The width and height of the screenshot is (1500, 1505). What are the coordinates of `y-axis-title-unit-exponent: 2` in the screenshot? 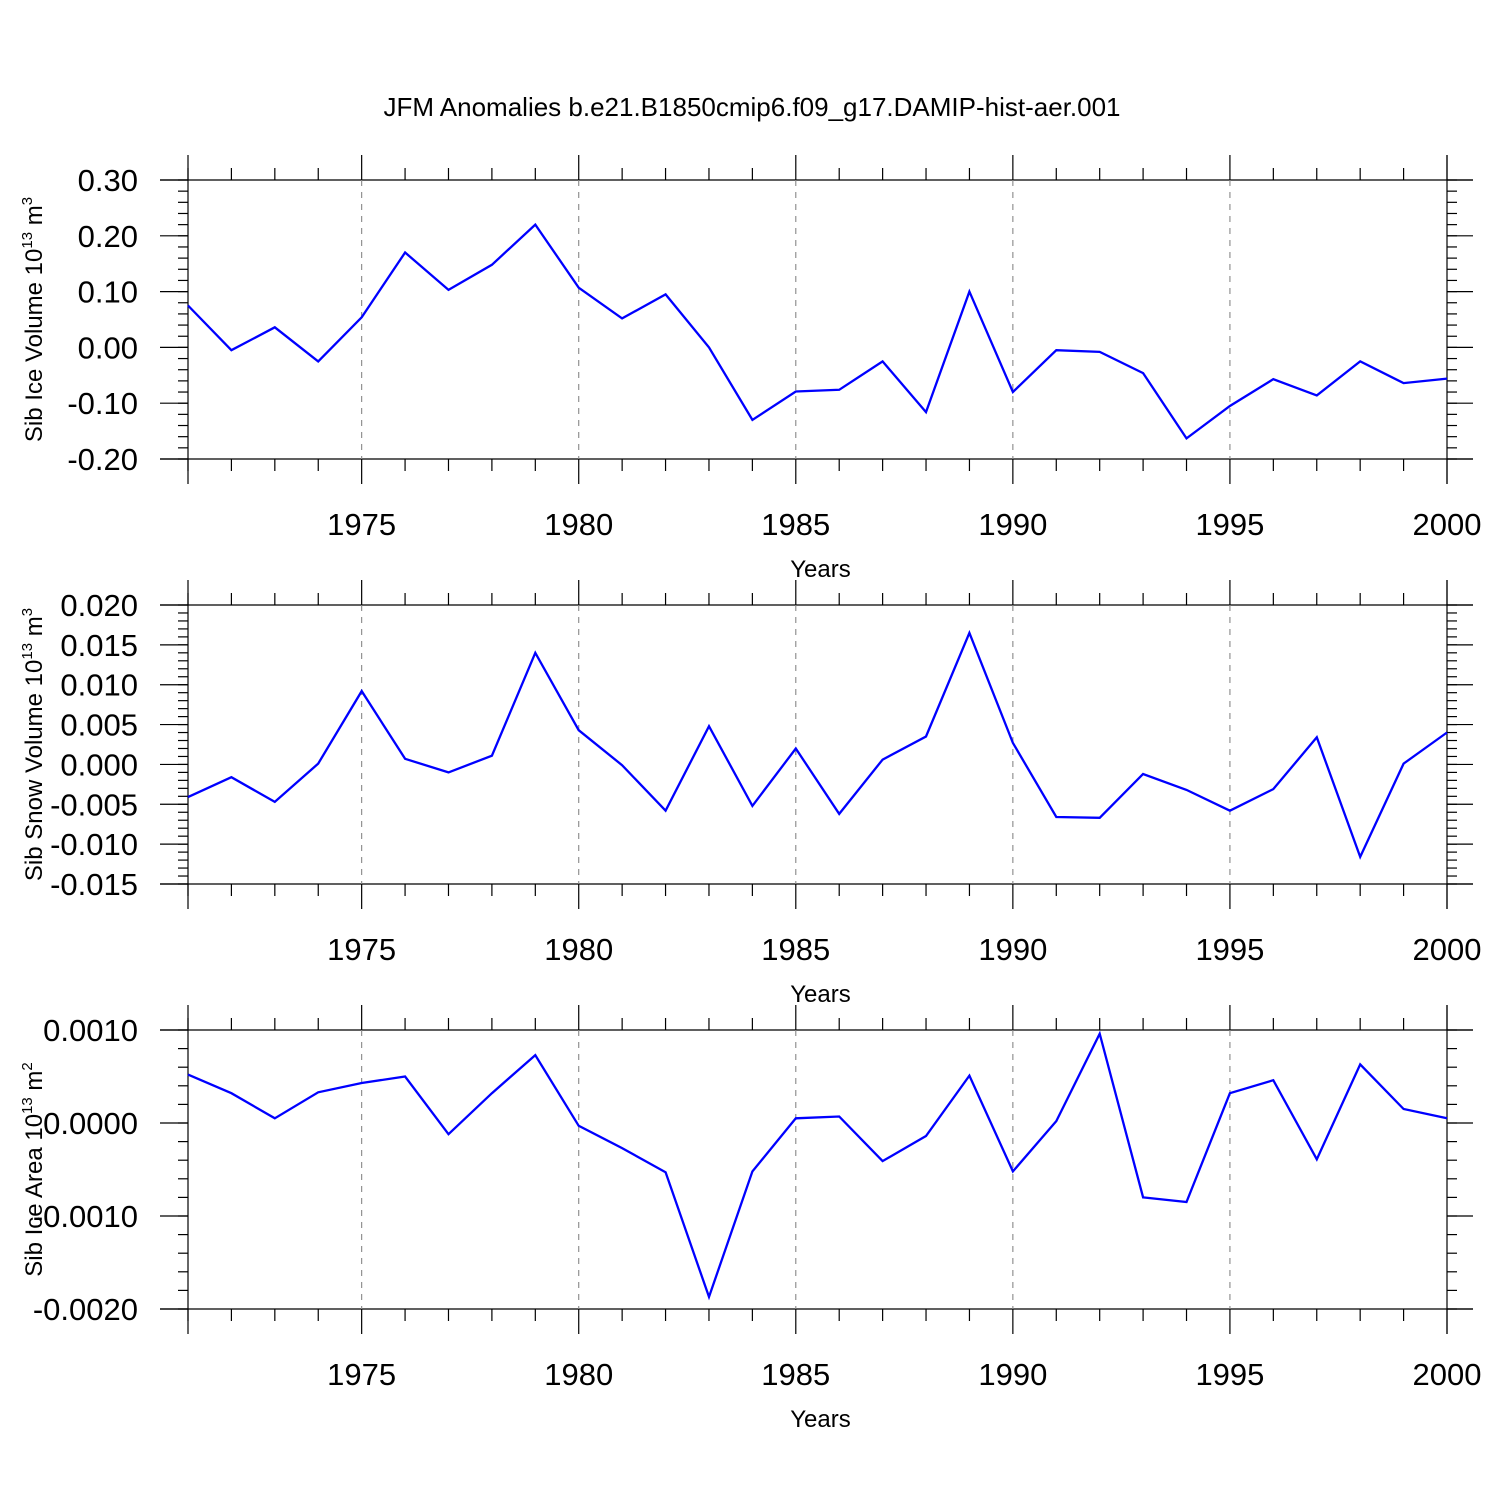 It's located at (27, 1066).